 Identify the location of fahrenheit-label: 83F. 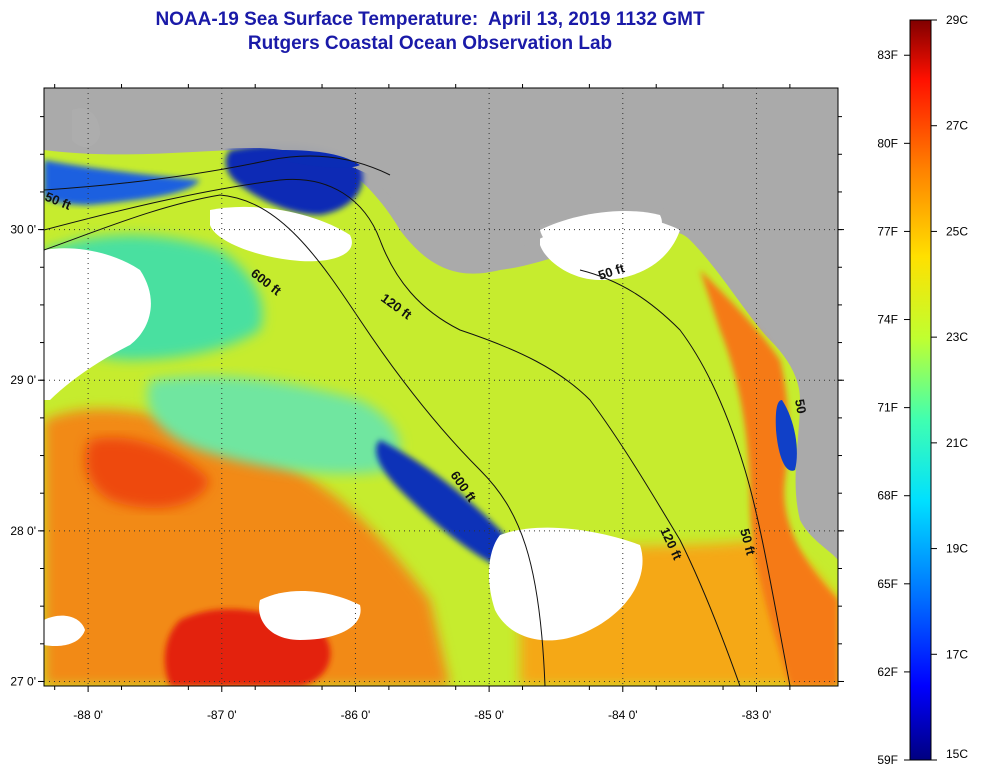
(887, 55).